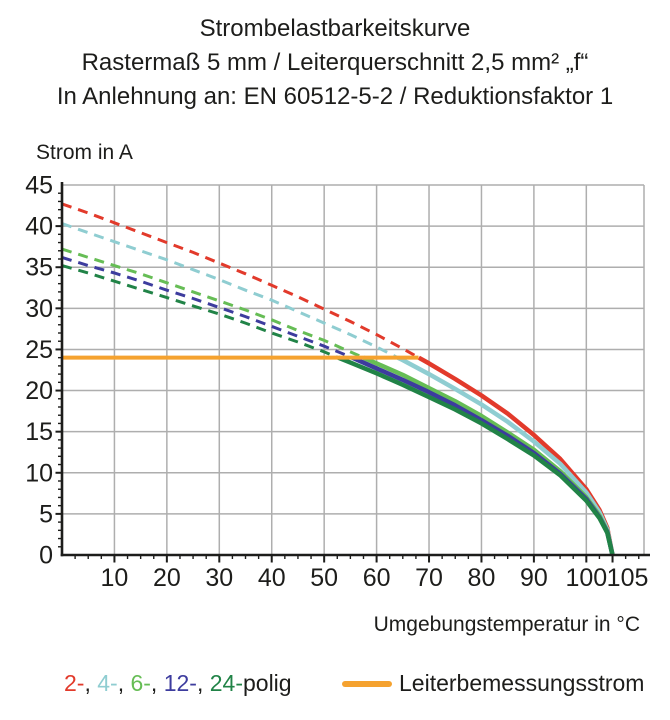 The height and width of the screenshot is (720, 670). Describe the element at coordinates (115, 578) in the screenshot. I see `x-tick-label: 10` at that location.